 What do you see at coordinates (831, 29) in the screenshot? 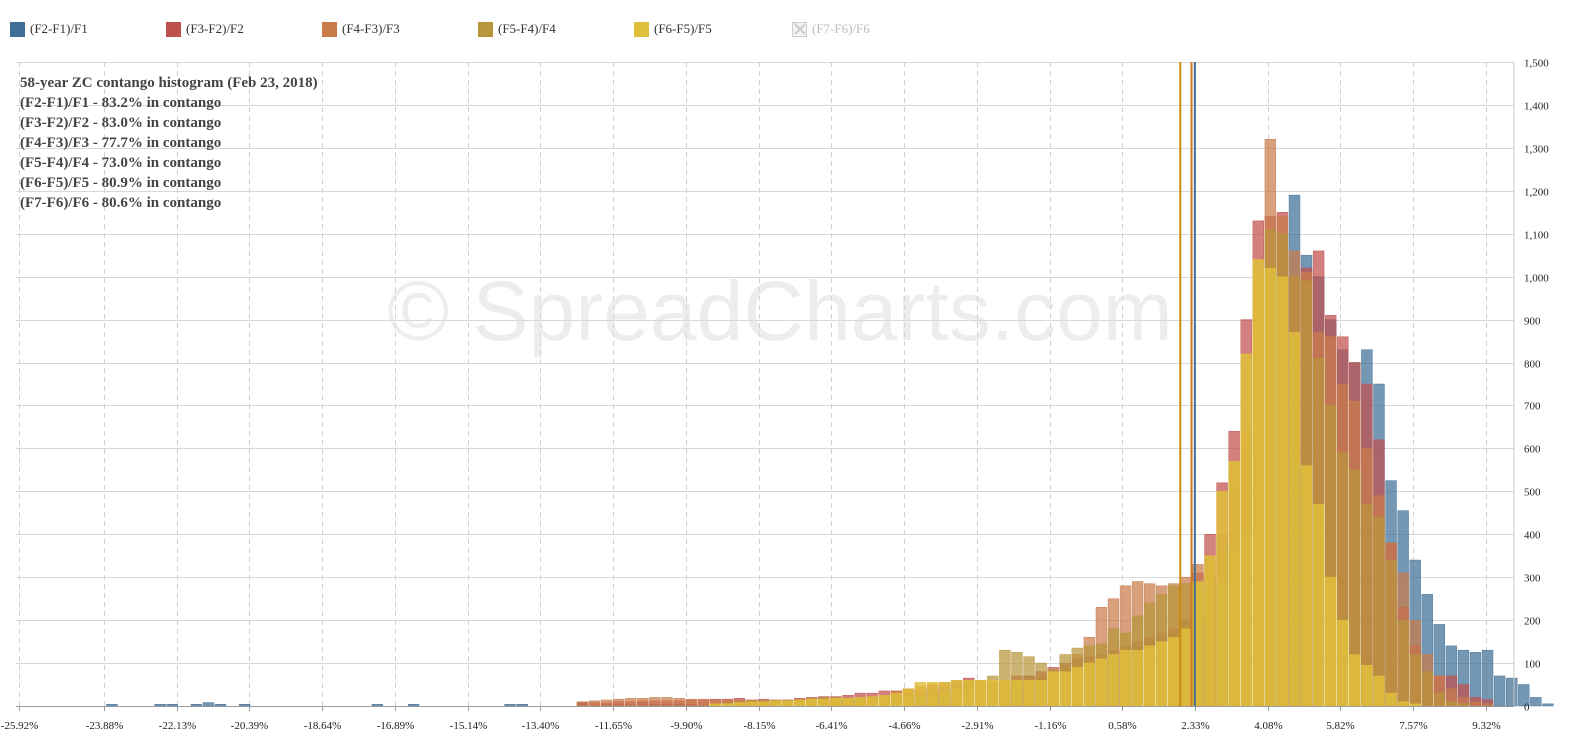
I see `legend-item-f7-f6: (F7-F6)/F6` at bounding box center [831, 29].